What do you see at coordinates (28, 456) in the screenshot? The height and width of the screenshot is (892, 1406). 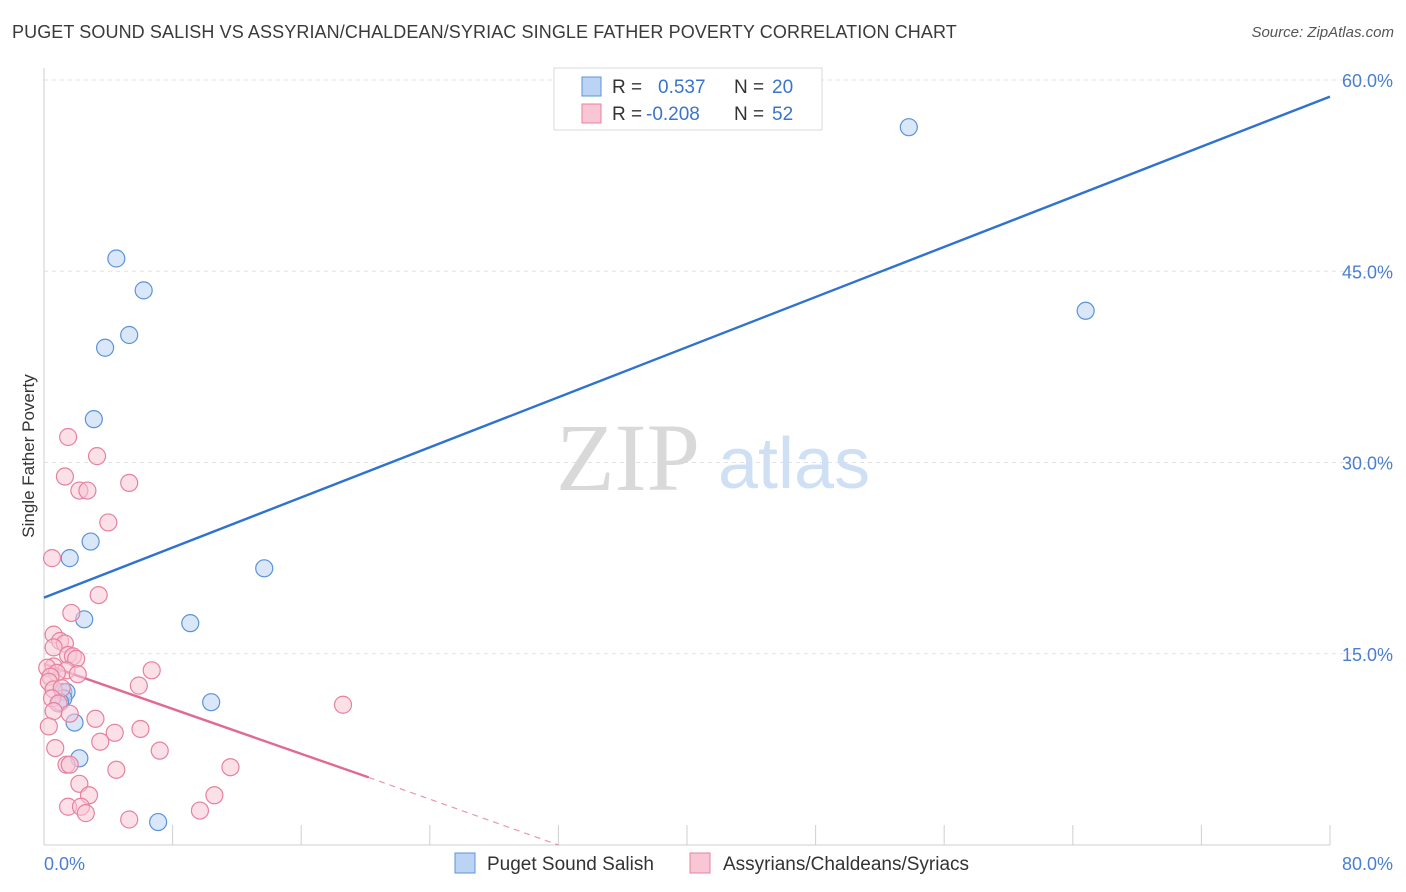 I see `y-axis-label: Single Father Poverty` at bounding box center [28, 456].